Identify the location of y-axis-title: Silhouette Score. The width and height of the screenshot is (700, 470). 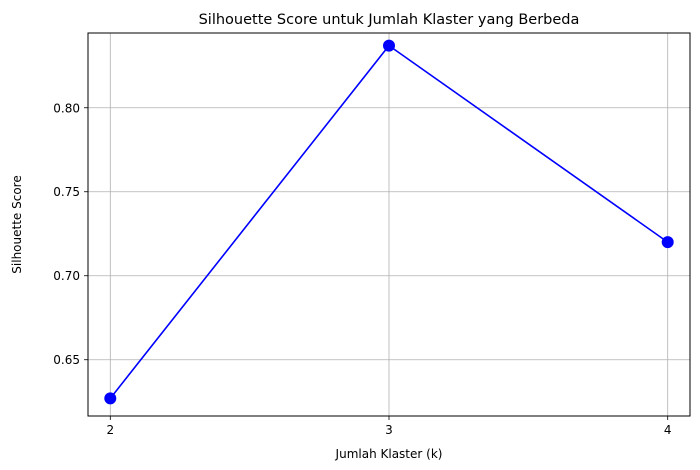
(17, 224).